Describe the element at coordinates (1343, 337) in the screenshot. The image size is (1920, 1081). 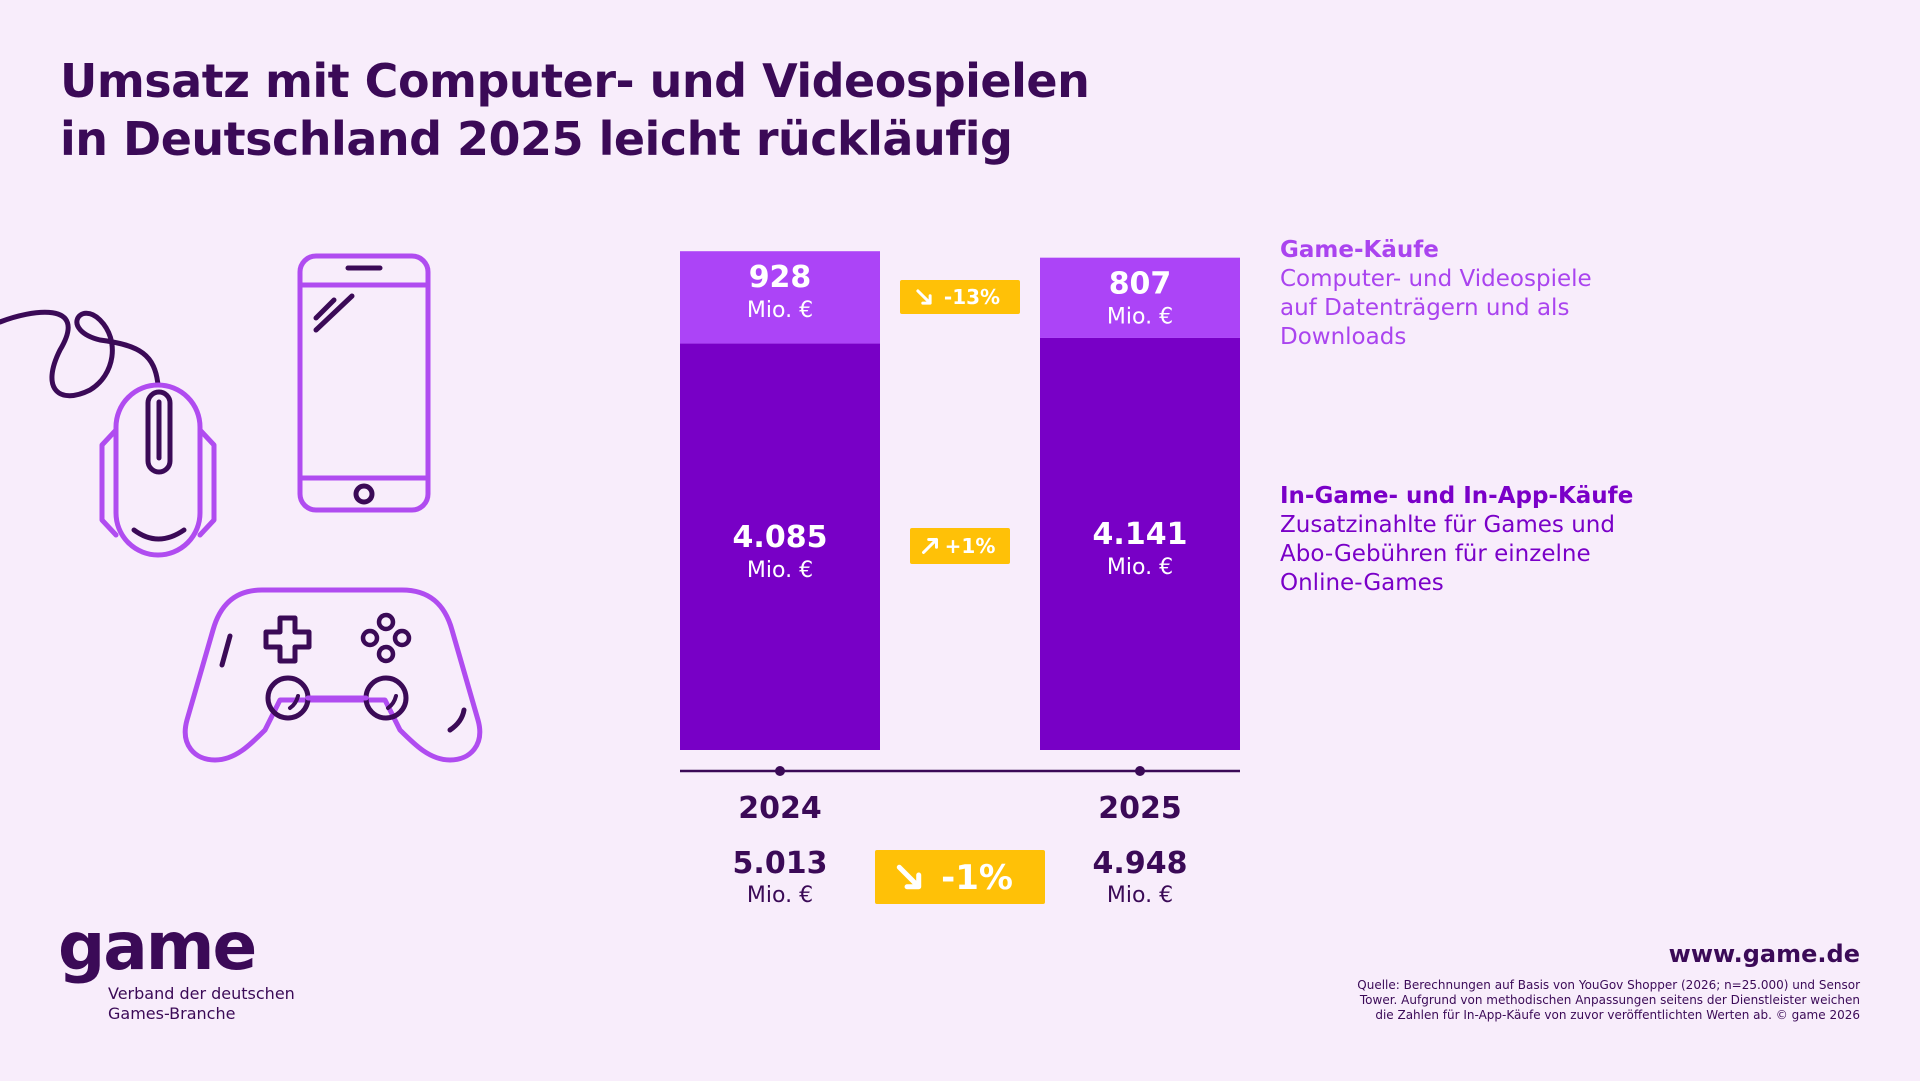
I see `legend-game-line-3: Downloads` at that location.